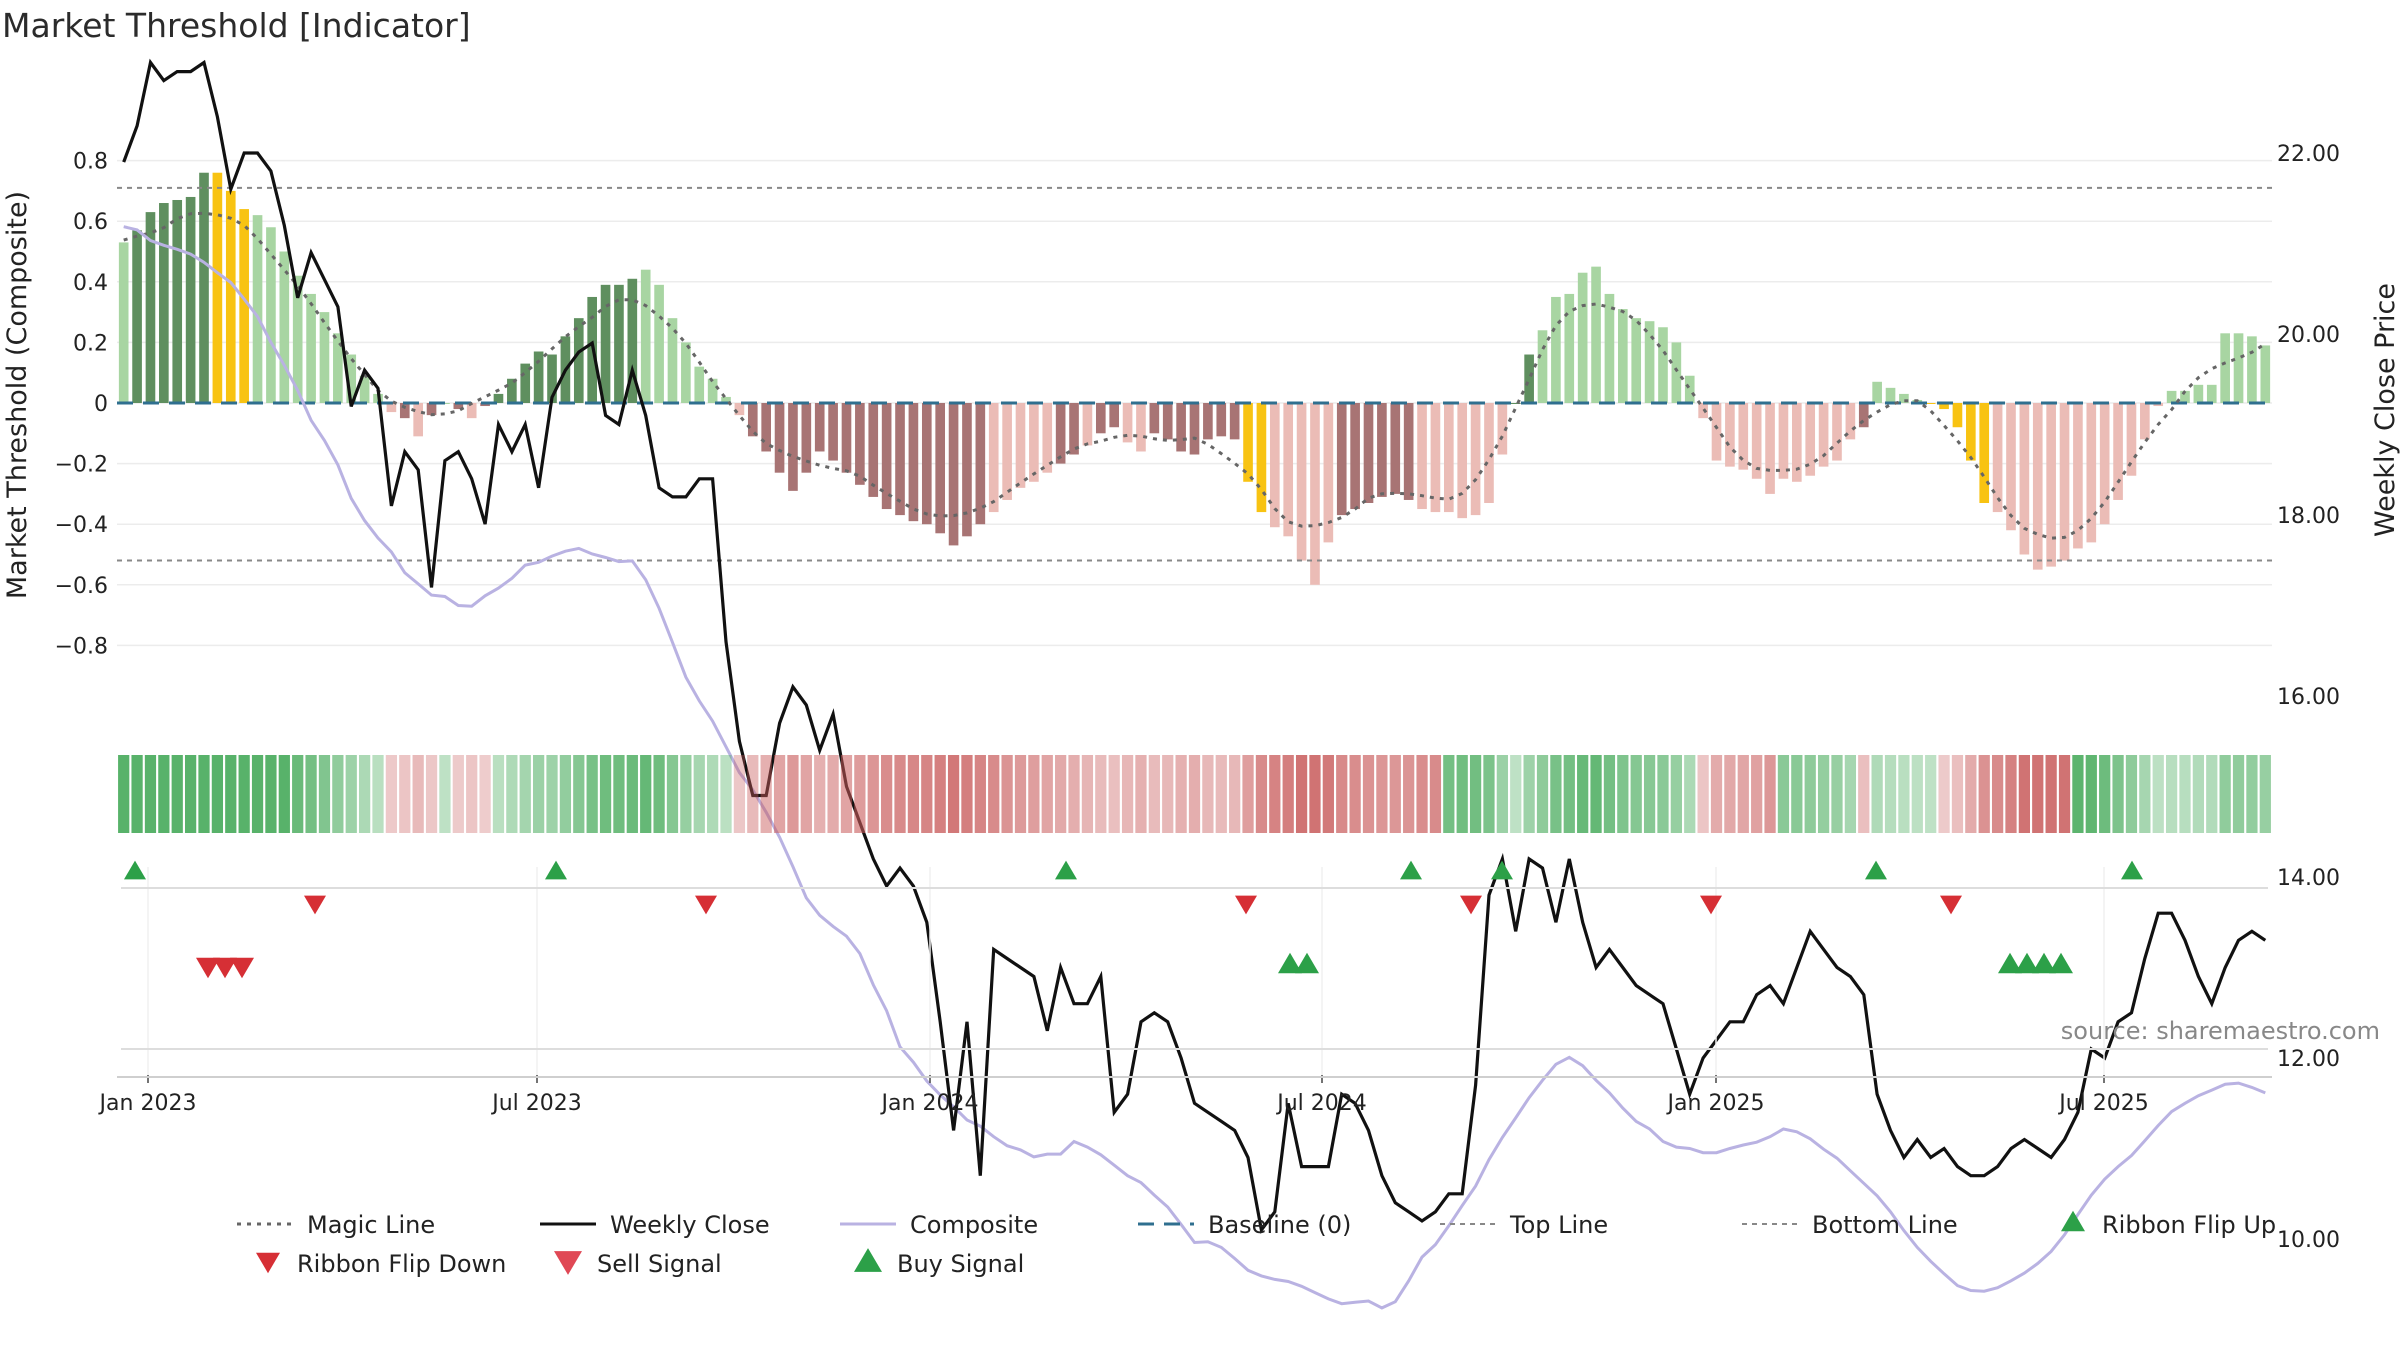 The image size is (2400, 1350). What do you see at coordinates (90, 222) in the screenshot?
I see `y-tick-label: 0.6` at bounding box center [90, 222].